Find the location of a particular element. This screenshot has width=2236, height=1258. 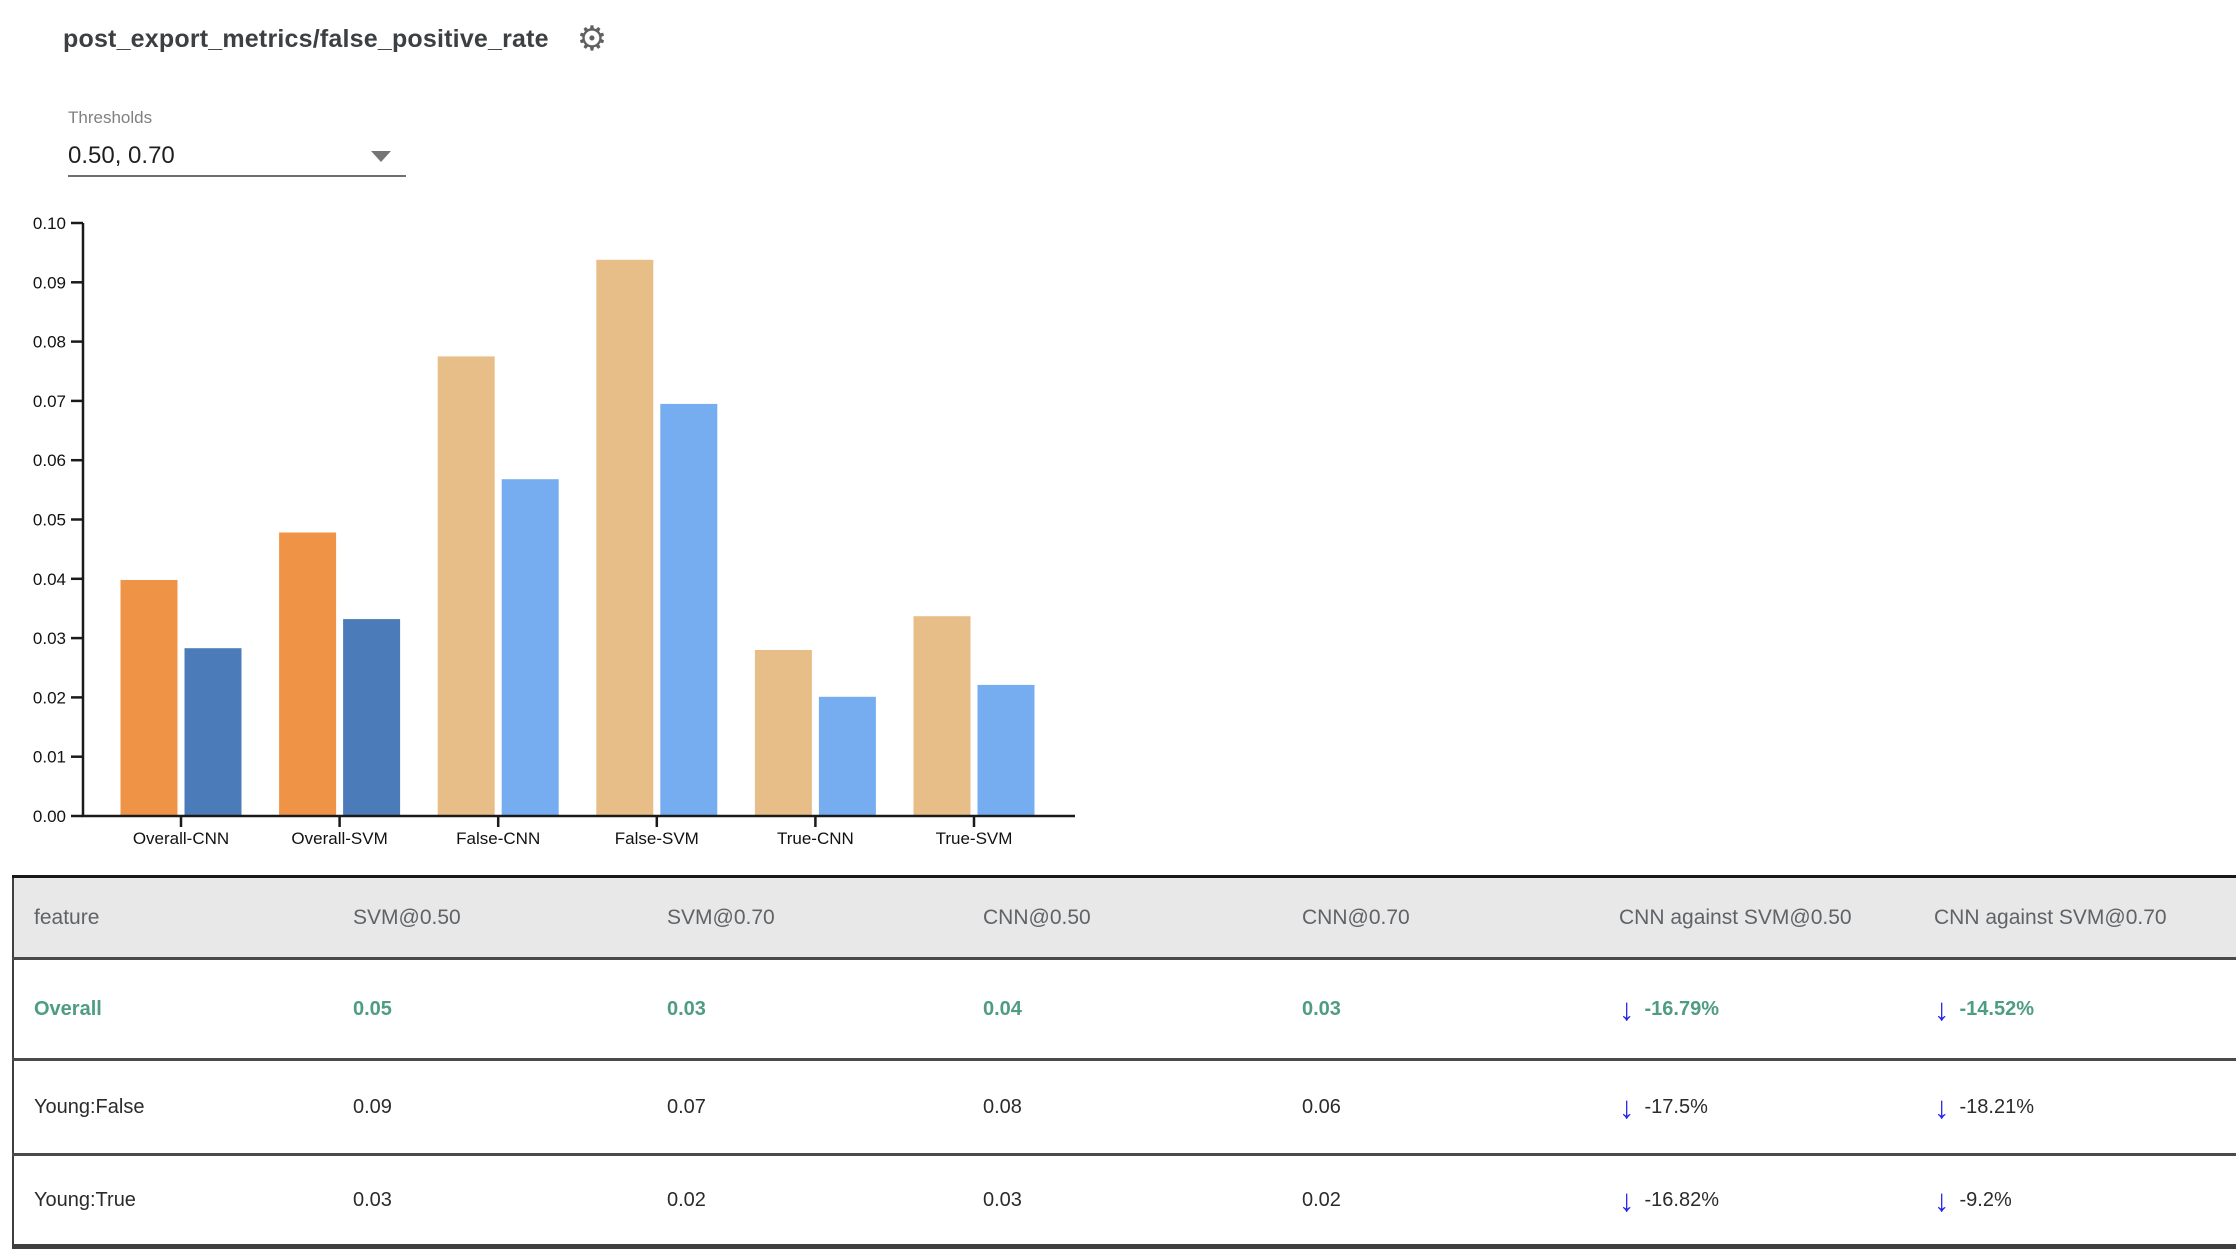

thresholds-control: Thresholds 0.50, 0.70 is located at coordinates (237, 142).